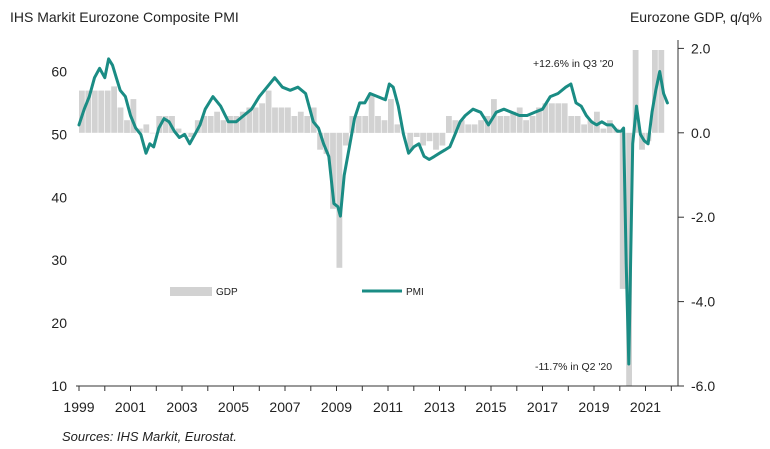  Describe the element at coordinates (59, 229) in the screenshot. I see `left-axis: 10 20 30 40 50 60` at that location.